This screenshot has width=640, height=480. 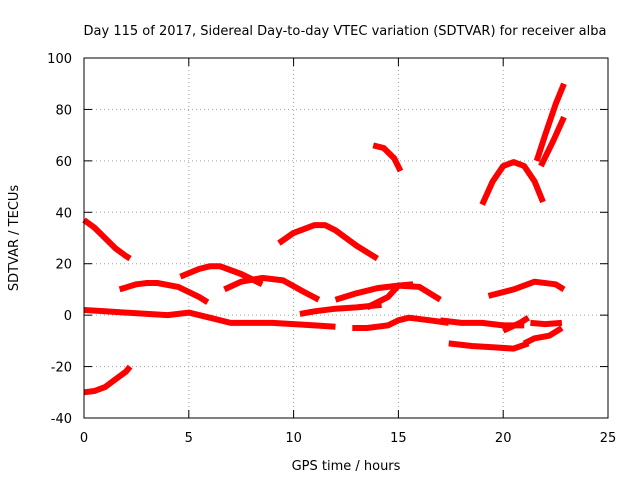 What do you see at coordinates (503, 438) in the screenshot?
I see `x-tick-label: 20` at bounding box center [503, 438].